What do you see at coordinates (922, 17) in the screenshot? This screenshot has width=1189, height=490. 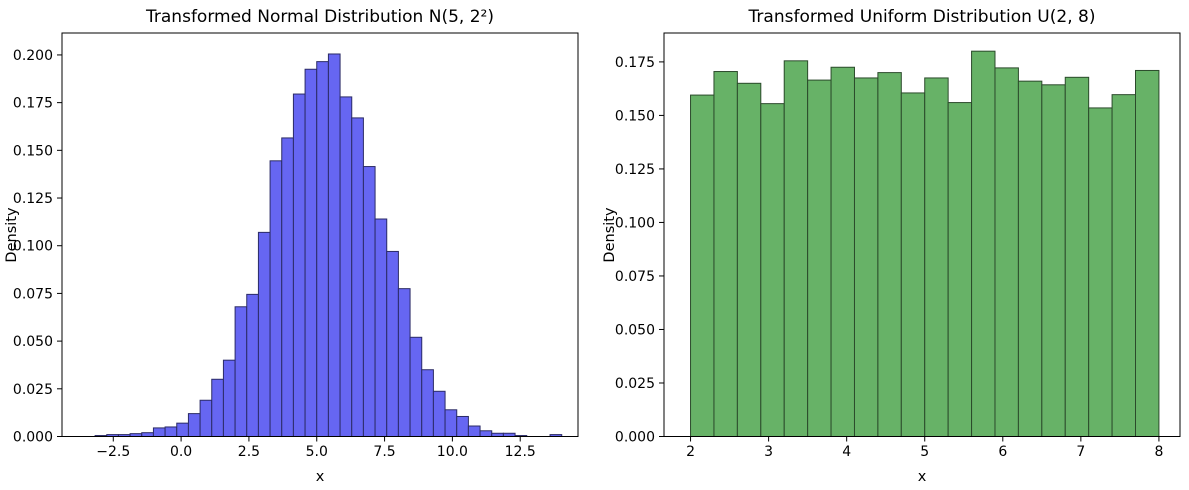 I see `chart-title-uniform: Transformed Uniform Distribution U(2, 8)` at bounding box center [922, 17].